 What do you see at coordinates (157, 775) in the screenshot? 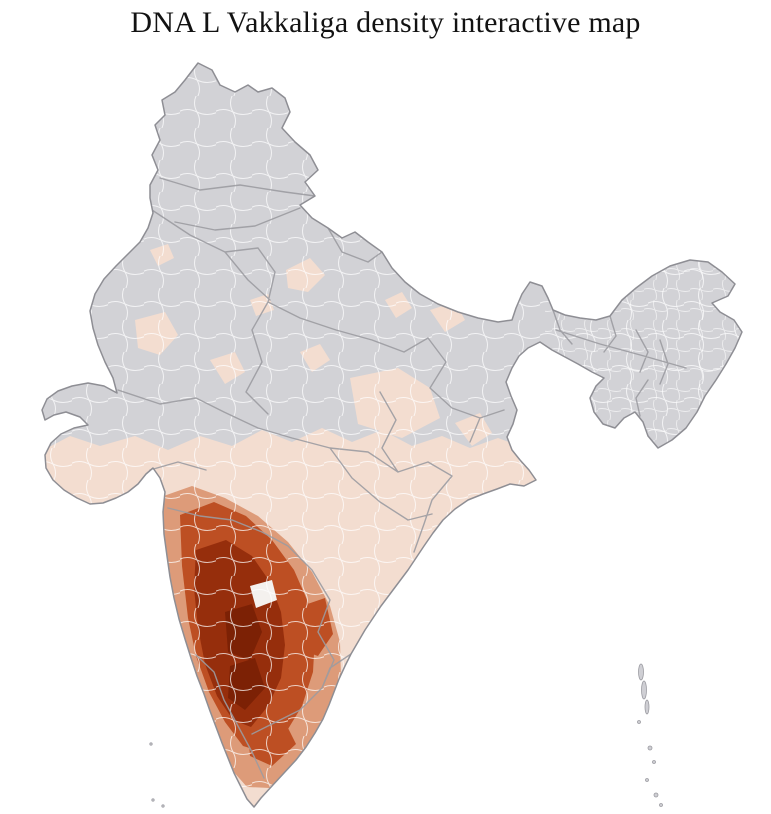
I see `lakshadweep-islands` at bounding box center [157, 775].